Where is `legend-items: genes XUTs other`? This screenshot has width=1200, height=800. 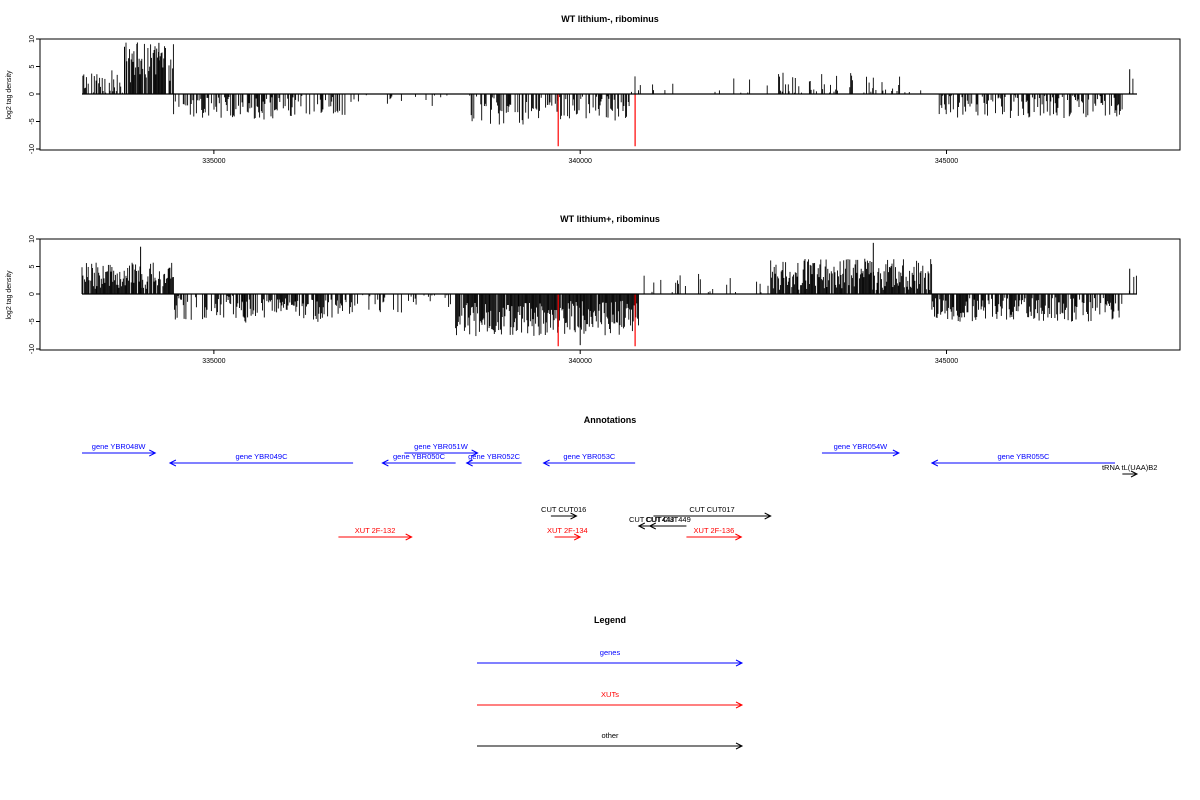 legend-items: genes XUTs other is located at coordinates (610, 699).